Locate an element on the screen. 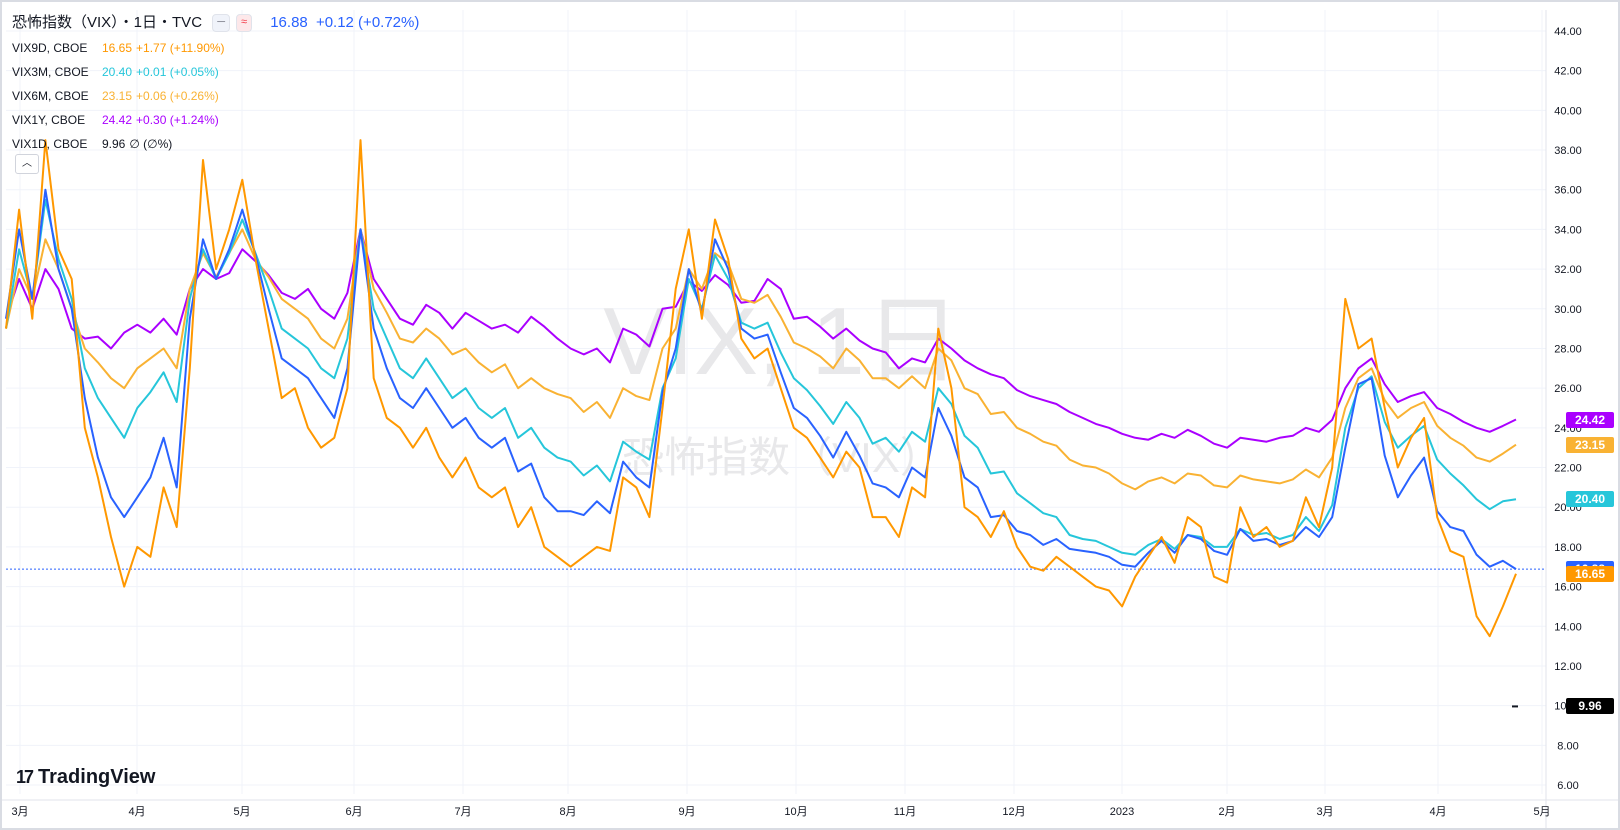 The image size is (1620, 830). legend-symbol: VIX6M, CBOE is located at coordinates (50, 96).